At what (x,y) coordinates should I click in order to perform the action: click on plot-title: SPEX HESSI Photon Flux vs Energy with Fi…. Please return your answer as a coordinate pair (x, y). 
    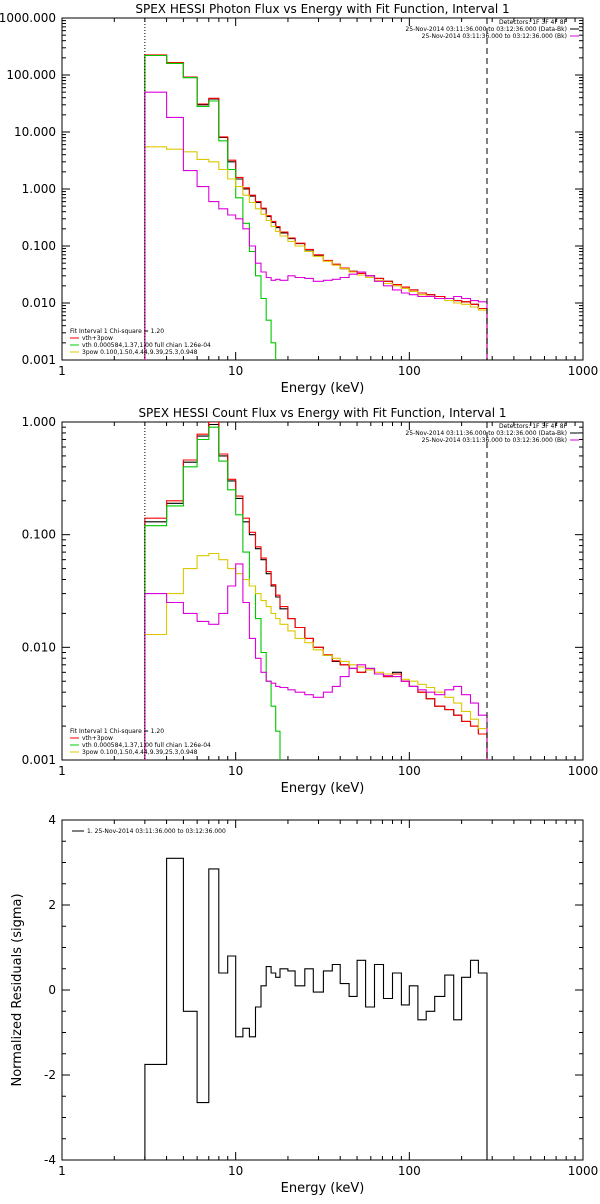
    Looking at the image, I should click on (322, 9).